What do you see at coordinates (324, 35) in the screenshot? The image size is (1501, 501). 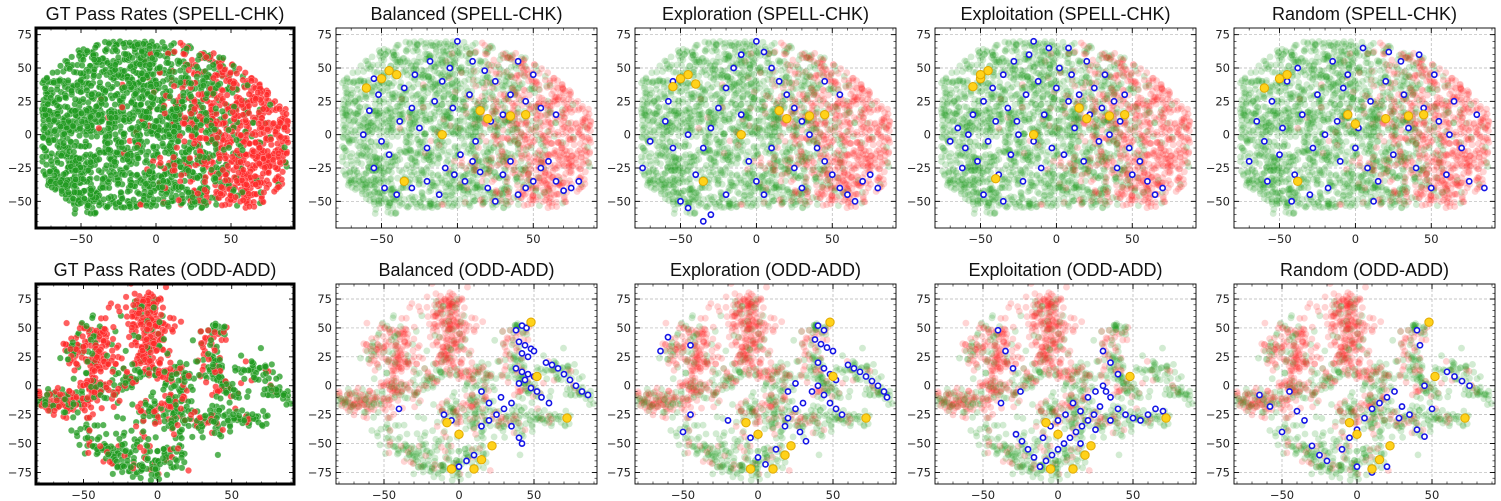 I see `y-tick-label: 75` at bounding box center [324, 35].